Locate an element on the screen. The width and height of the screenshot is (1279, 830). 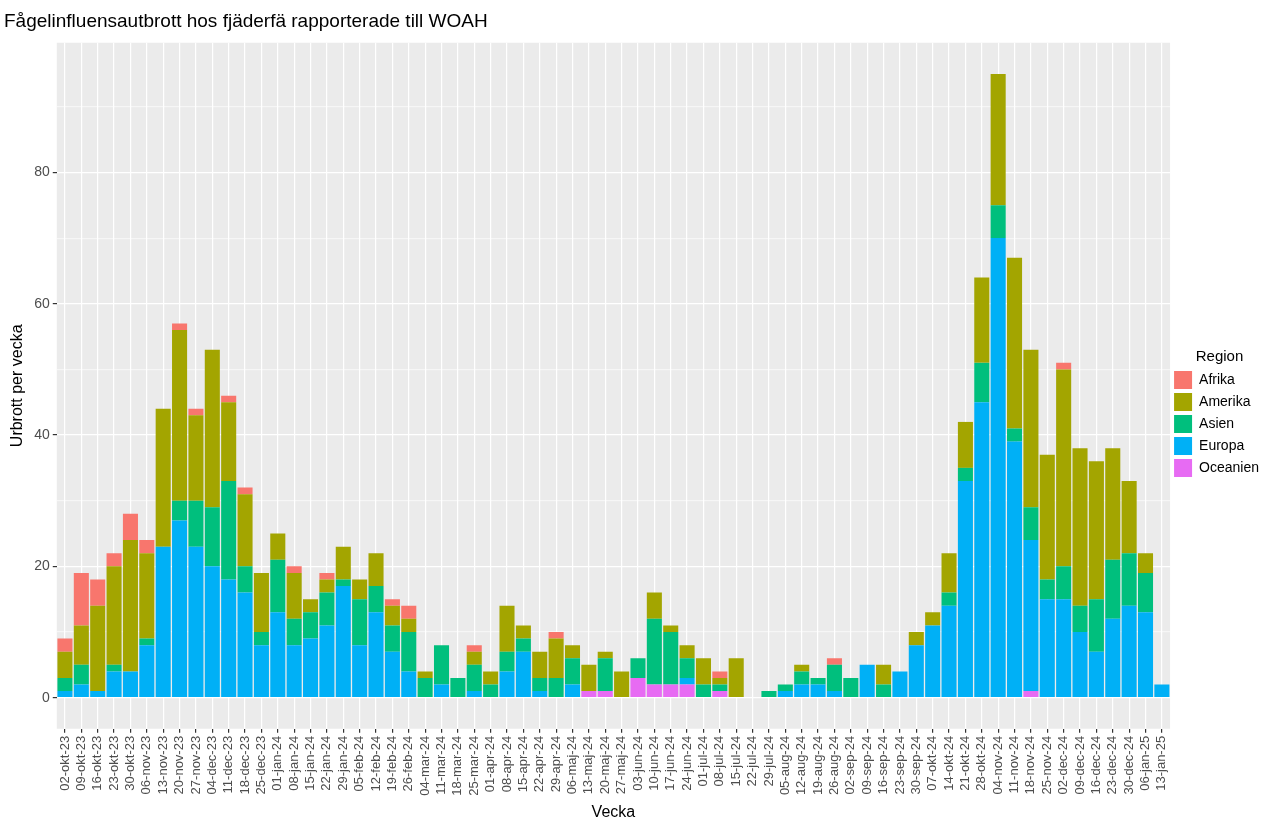
legend-label: Asien is located at coordinates (1217, 422).